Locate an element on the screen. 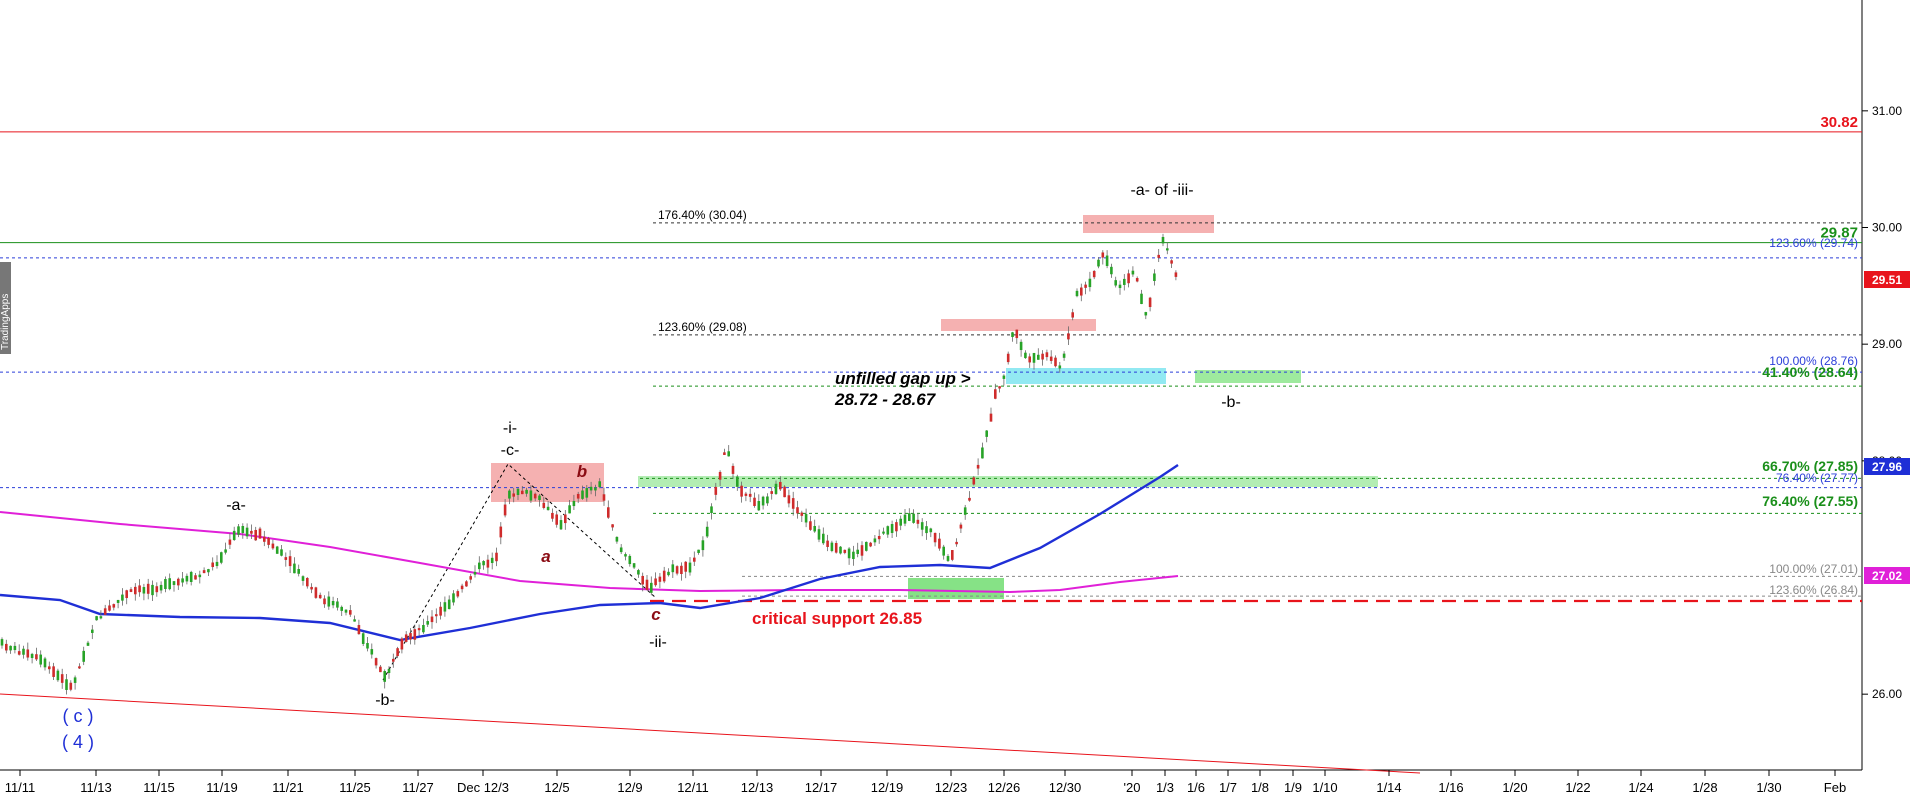  date-tick-label: 12/23 is located at coordinates (951, 787).